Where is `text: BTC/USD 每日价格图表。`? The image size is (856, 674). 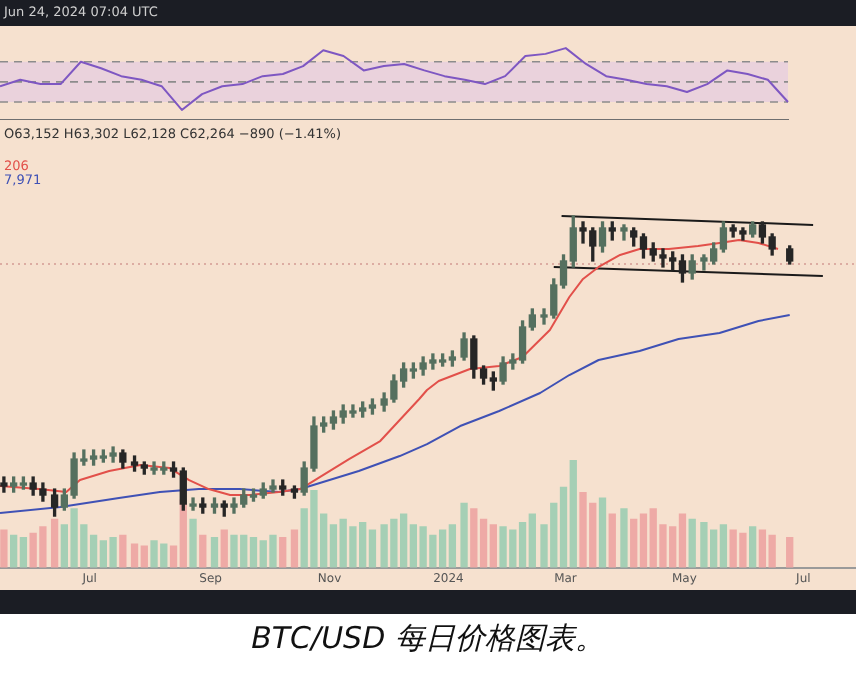
text: BTC/USD 每日价格图表。 is located at coordinates (428, 639).